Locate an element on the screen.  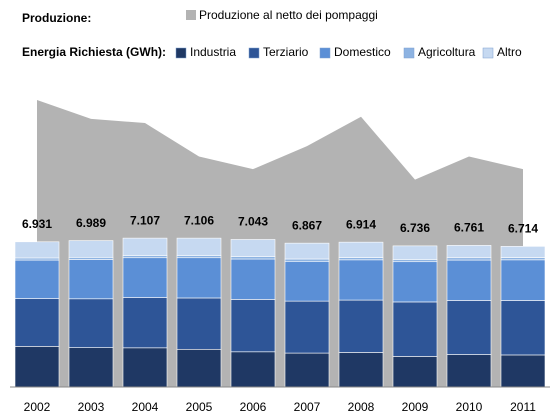
x-tick-label: 2010 is located at coordinates (469, 407).